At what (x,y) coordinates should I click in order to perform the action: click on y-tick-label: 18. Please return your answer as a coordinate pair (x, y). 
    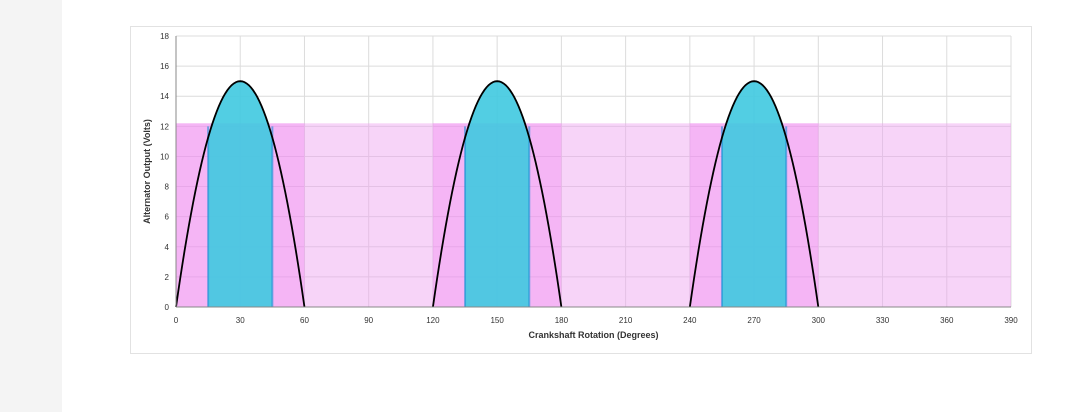
    Looking at the image, I should click on (164, 36).